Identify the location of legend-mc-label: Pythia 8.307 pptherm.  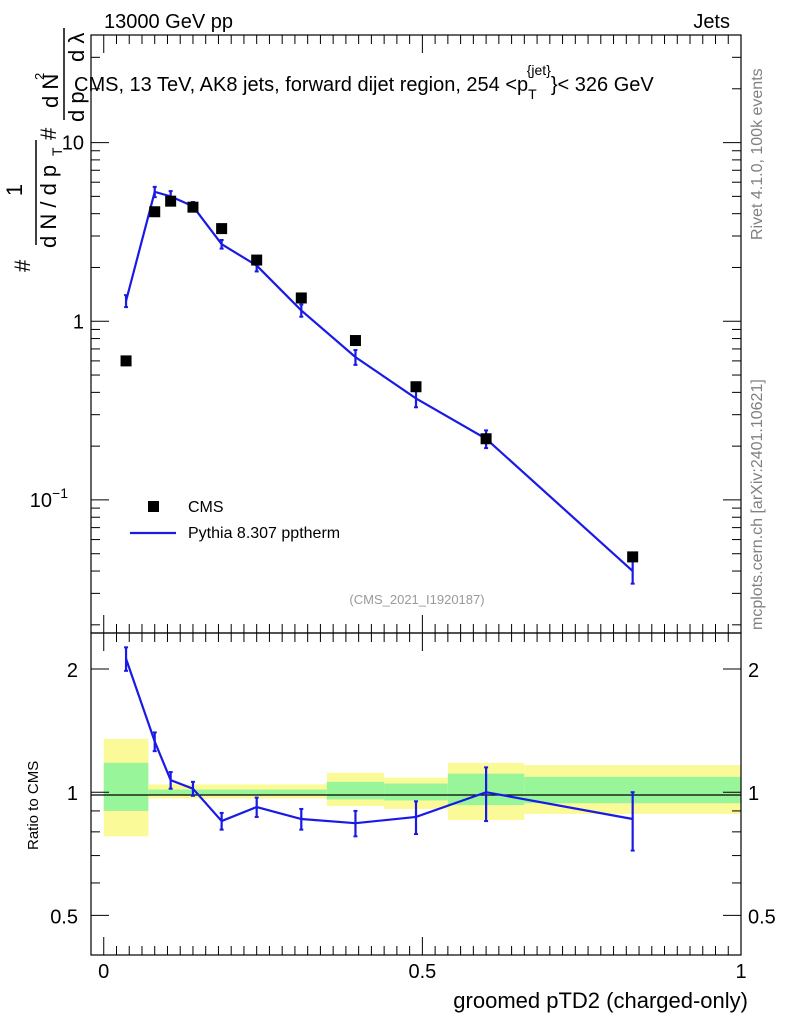
(264, 533).